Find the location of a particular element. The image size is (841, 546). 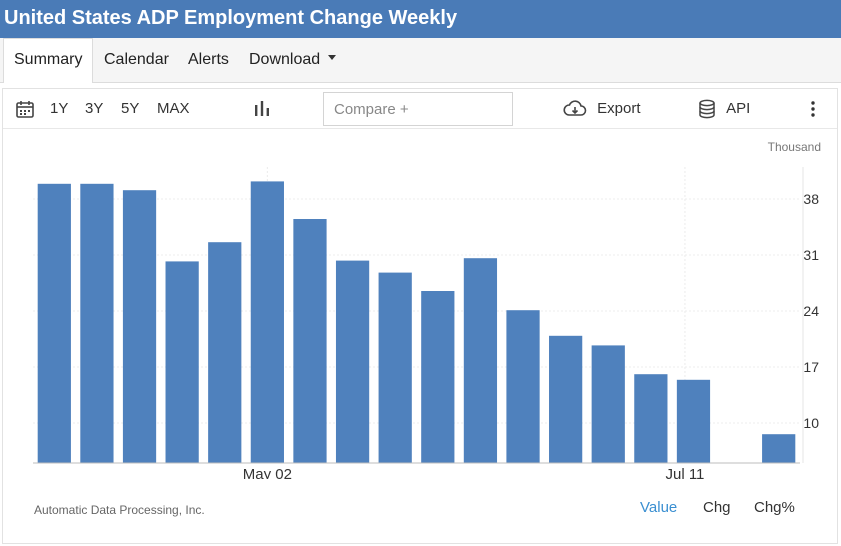

chart-toolbar: 1Y 3Y 5Y MAX Export is located at coordinates (420, 109).